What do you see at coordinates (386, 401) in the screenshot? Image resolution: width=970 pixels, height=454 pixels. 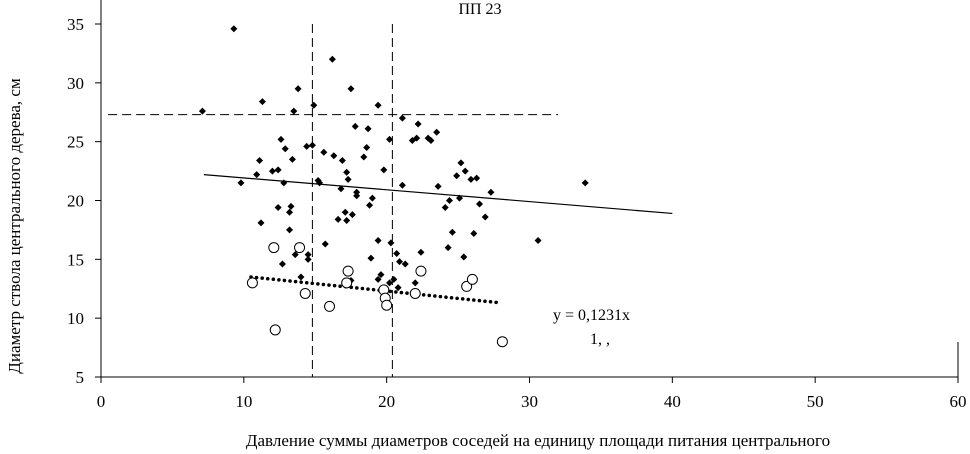 I see `x-tick-label: 20` at bounding box center [386, 401].